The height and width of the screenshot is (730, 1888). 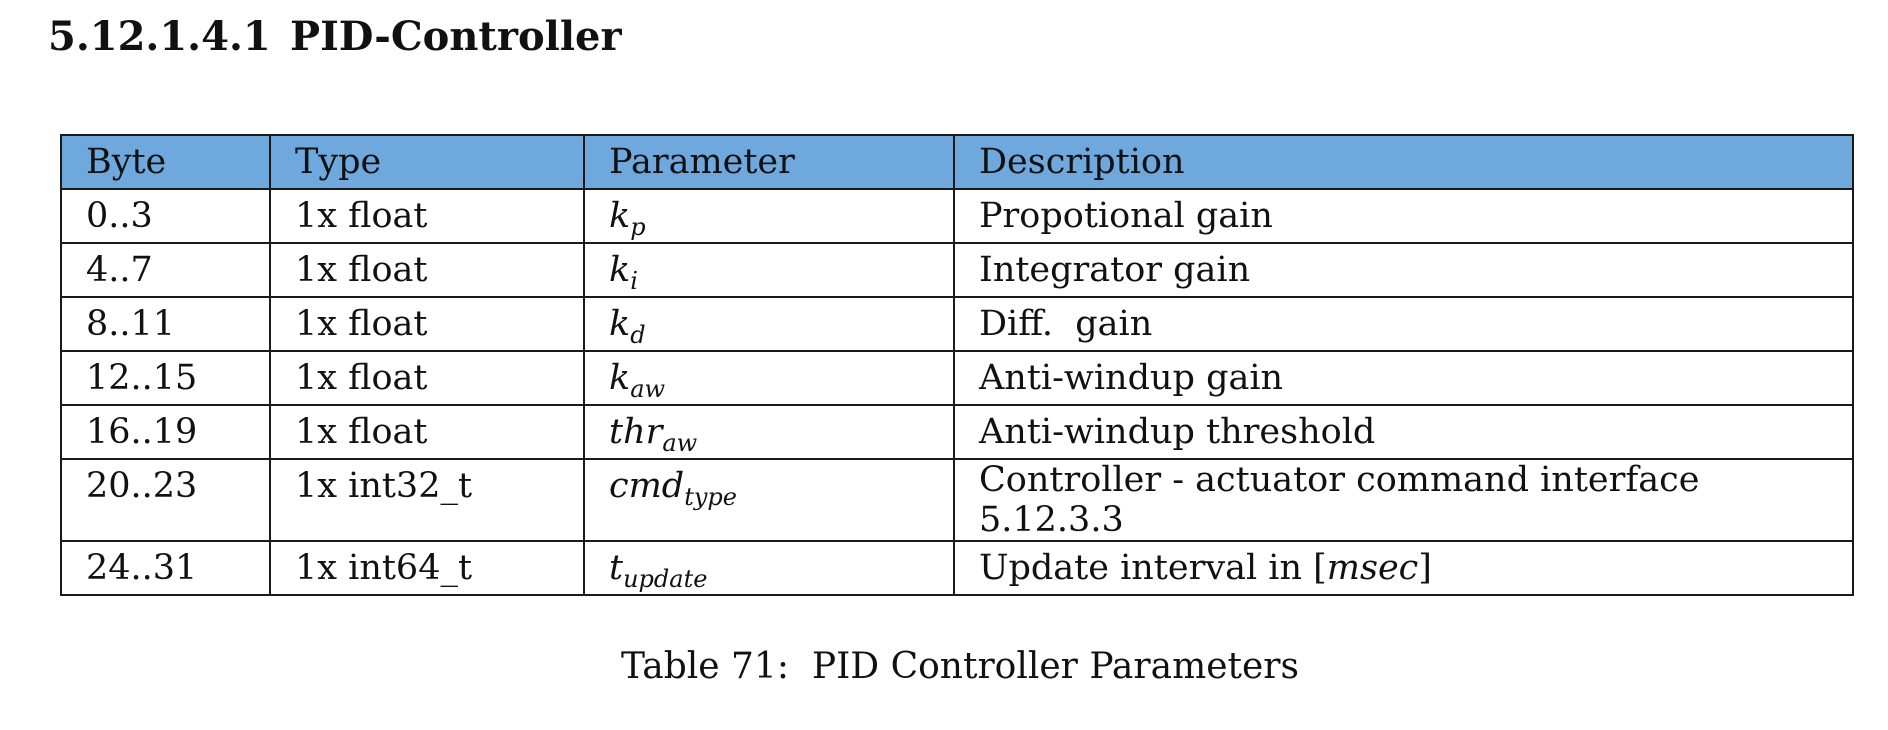 I want to click on param-symbol: cmd, so click(x=647, y=486).